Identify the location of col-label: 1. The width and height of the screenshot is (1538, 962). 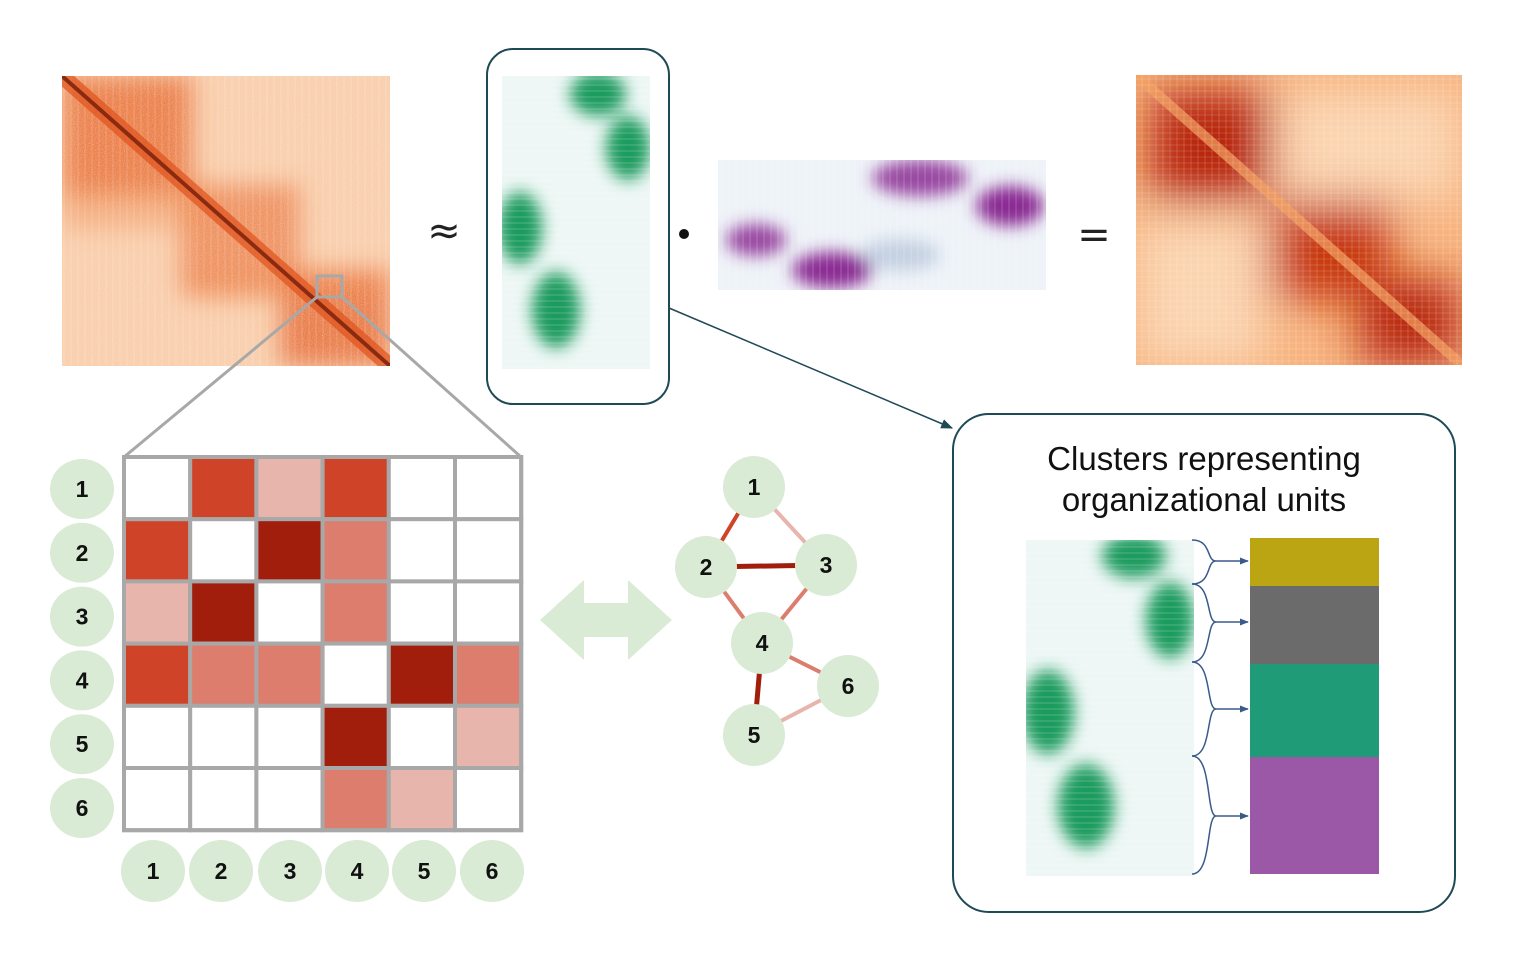
(153, 871).